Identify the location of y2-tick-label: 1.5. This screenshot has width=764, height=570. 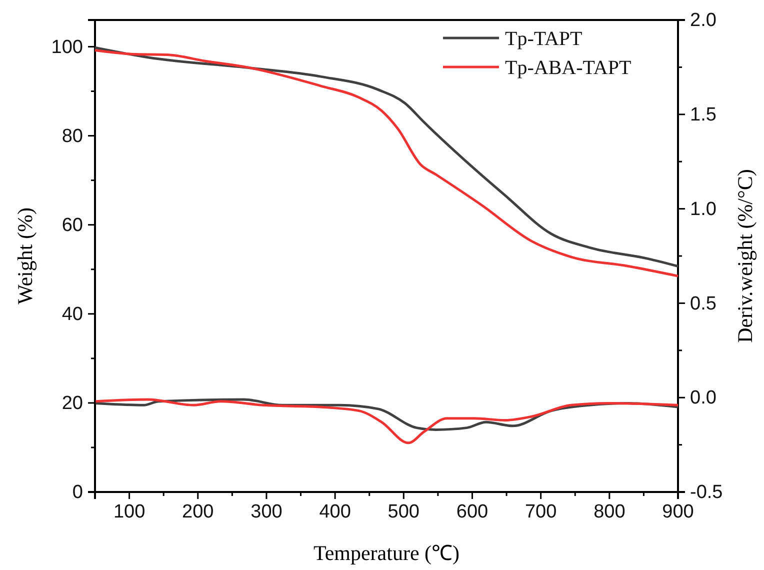
(703, 115).